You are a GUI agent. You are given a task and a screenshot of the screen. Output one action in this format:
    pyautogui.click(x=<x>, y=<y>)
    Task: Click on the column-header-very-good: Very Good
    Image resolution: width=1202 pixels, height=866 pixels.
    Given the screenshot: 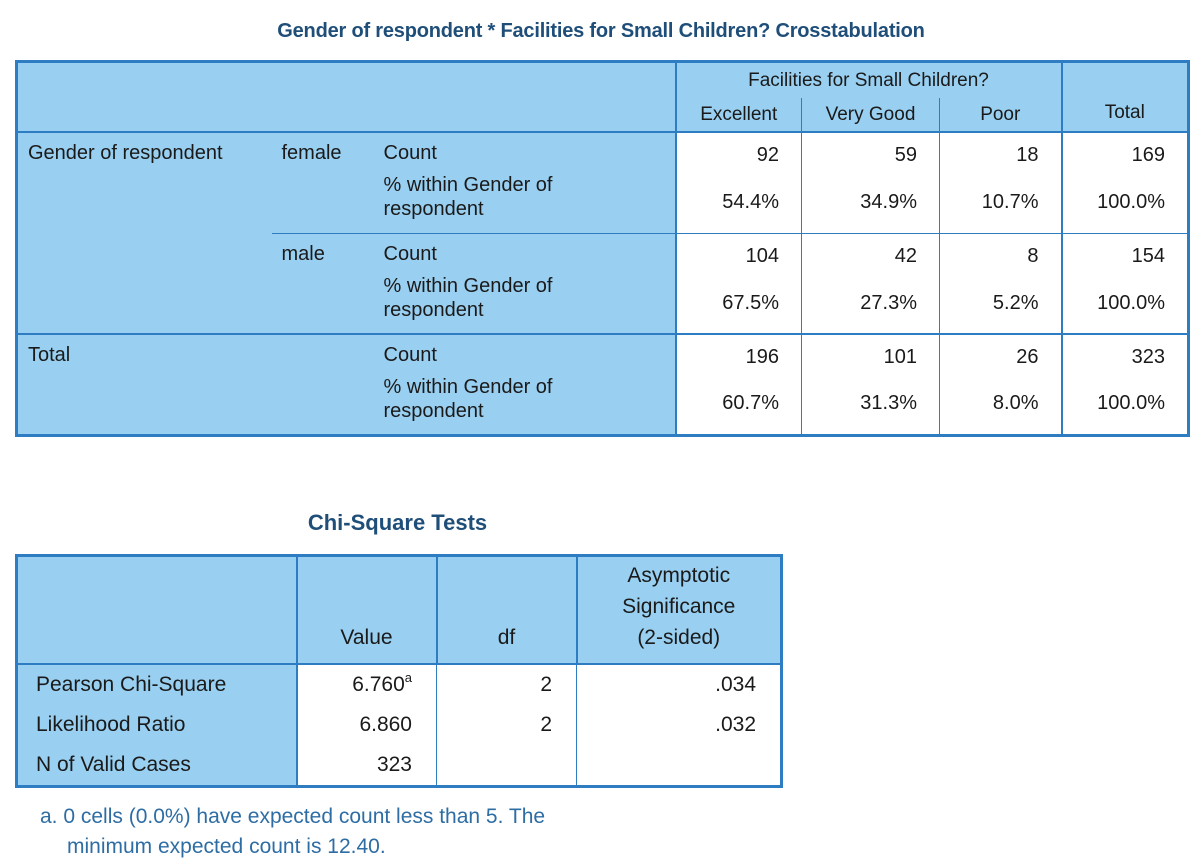 What is the action you would take?
    pyautogui.click(x=870, y=115)
    